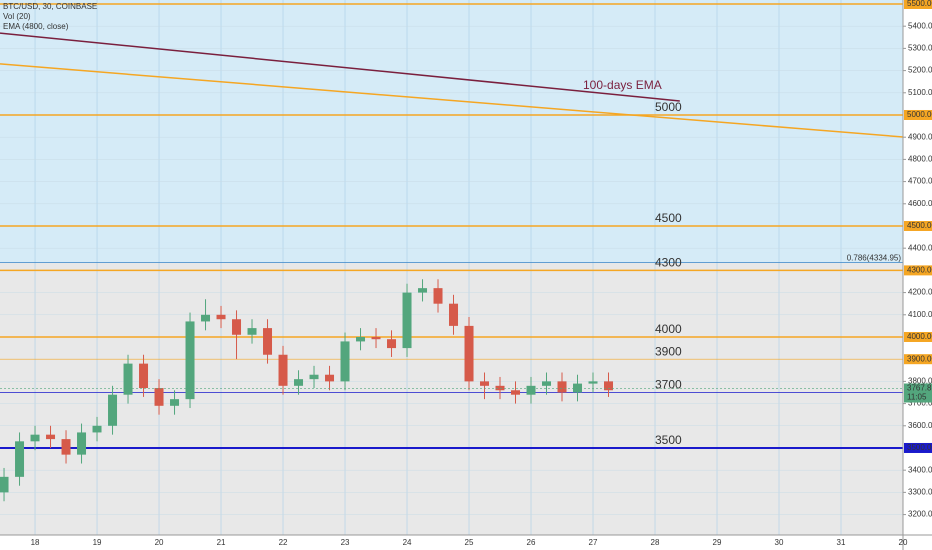 This screenshot has height=550, width=932. What do you see at coordinates (407, 542) in the screenshot?
I see `x-tick-label: 24` at bounding box center [407, 542].